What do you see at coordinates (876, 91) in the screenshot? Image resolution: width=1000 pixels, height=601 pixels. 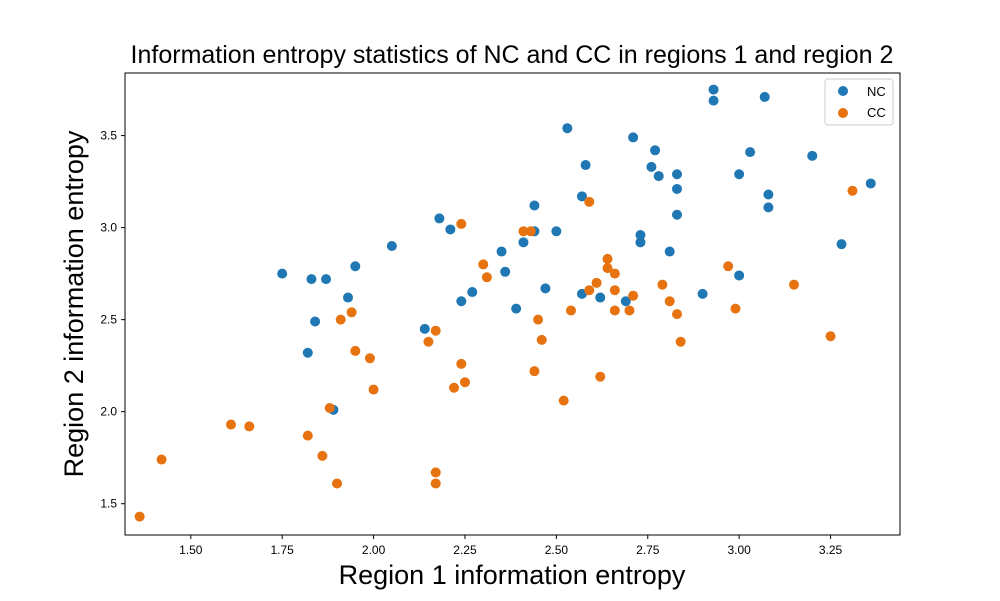 I see `legend-label-nc: NC` at bounding box center [876, 91].